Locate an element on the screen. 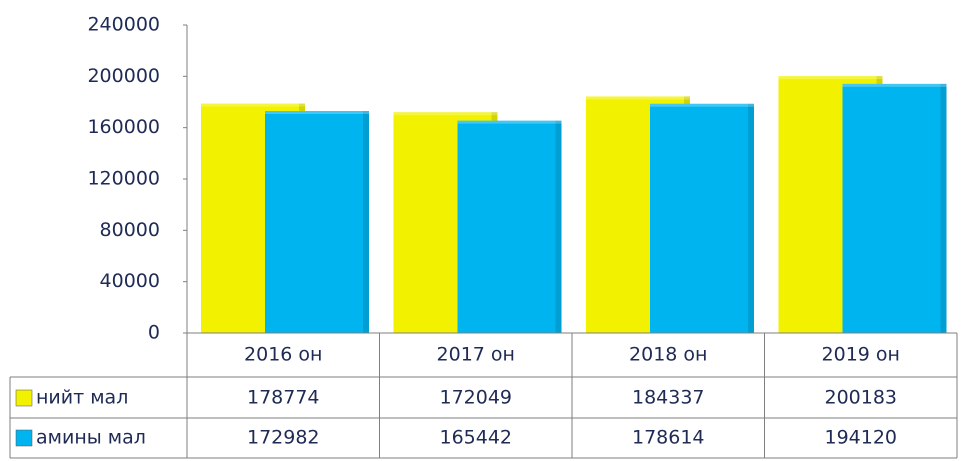  y-tick-label: 40000 is located at coordinates (130, 281).